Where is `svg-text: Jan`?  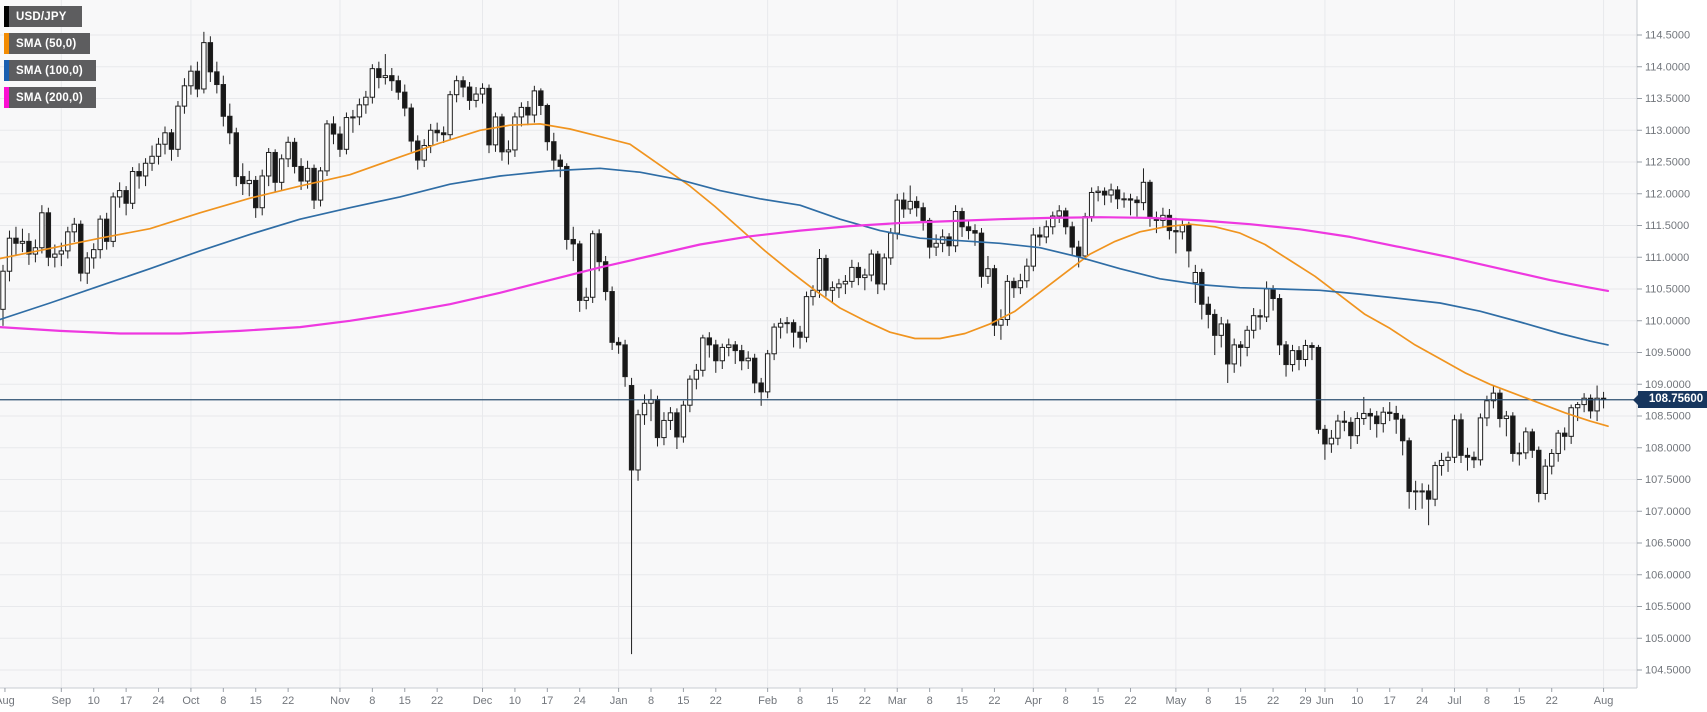 svg-text: Jan is located at coordinates (619, 701).